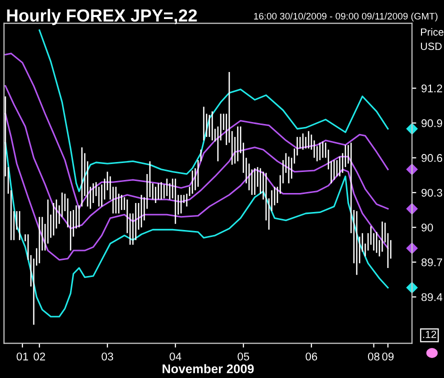  I want to click on y-tick-label: 89.4, so click(432, 297).